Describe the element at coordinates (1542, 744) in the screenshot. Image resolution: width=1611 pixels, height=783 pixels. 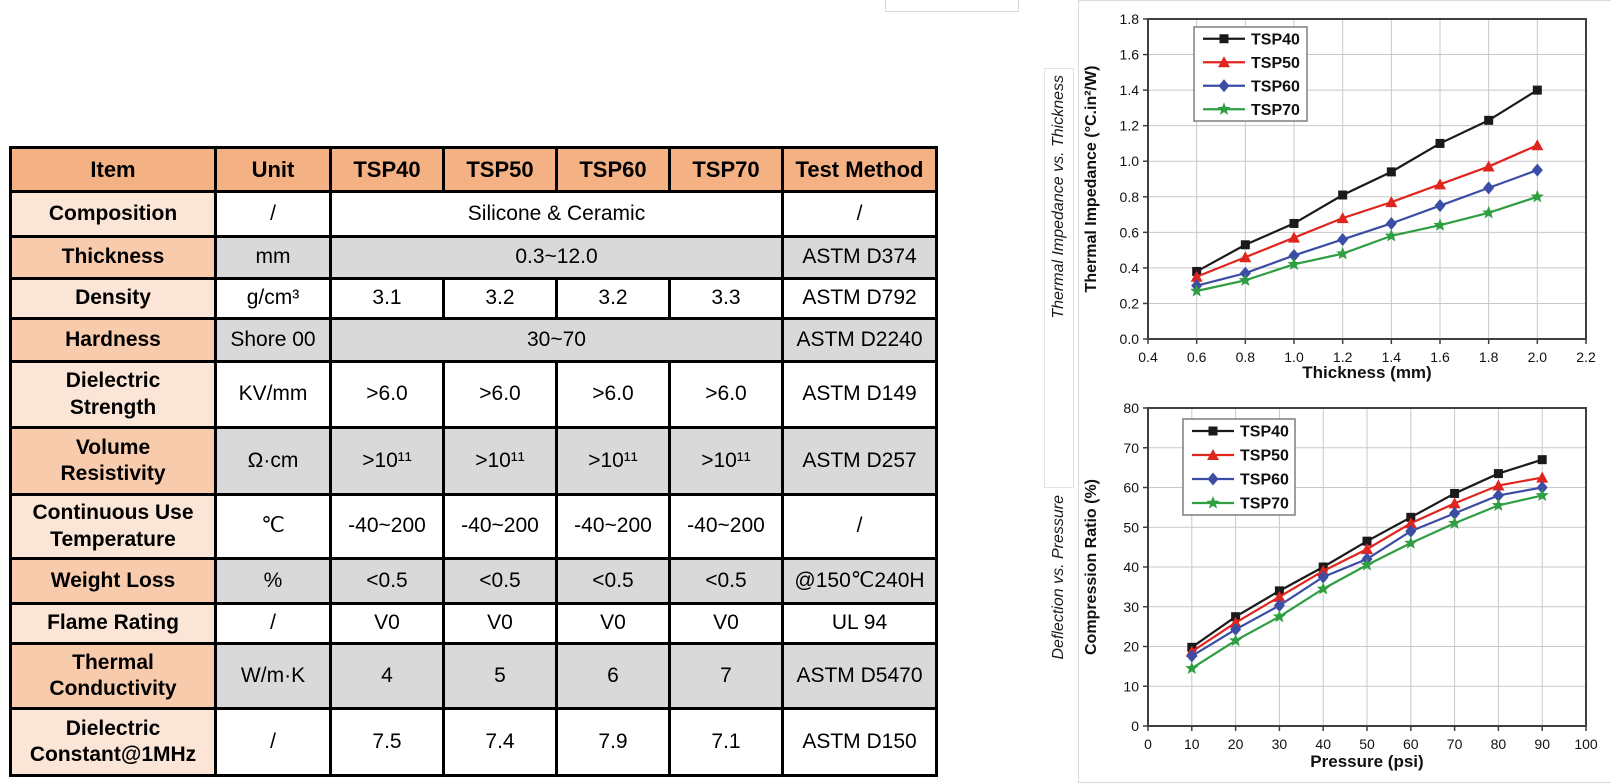
I see `svg-text: 90` at that location.